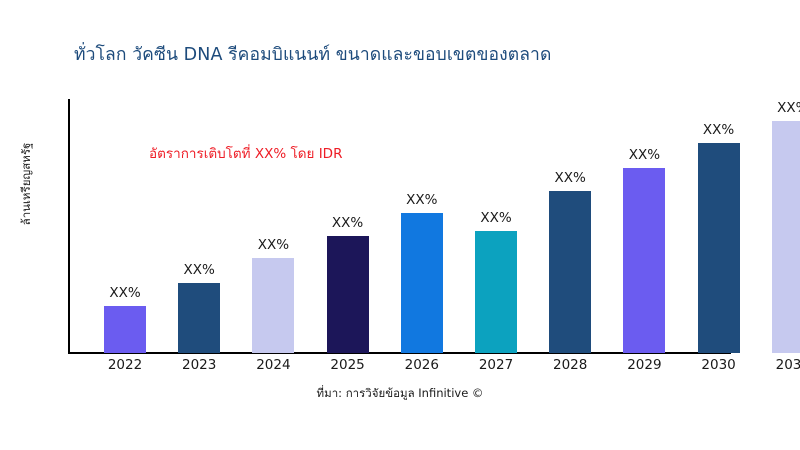  I want to click on bar-value-label-2025: XX%, so click(347, 223).